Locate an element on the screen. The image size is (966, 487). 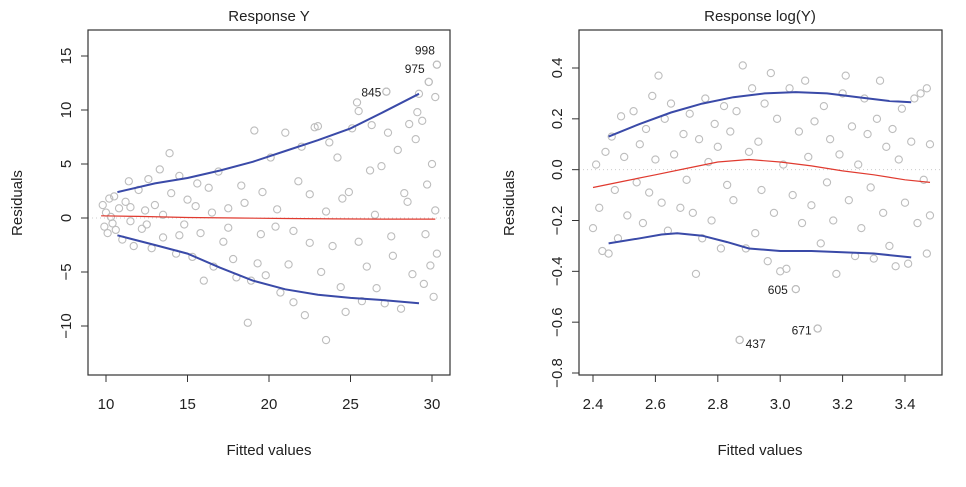
lower-band-line is located at coordinates (268, 269).